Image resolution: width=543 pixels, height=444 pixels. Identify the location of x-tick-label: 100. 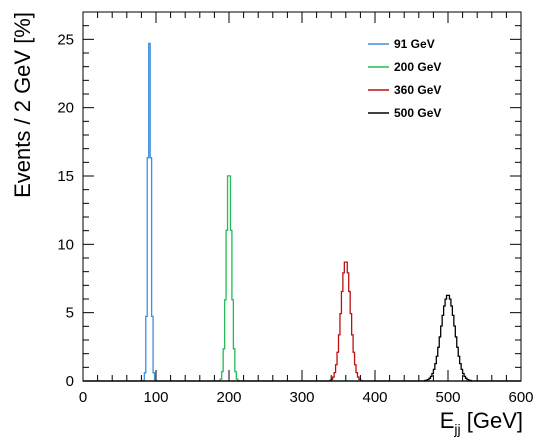
(155, 397).